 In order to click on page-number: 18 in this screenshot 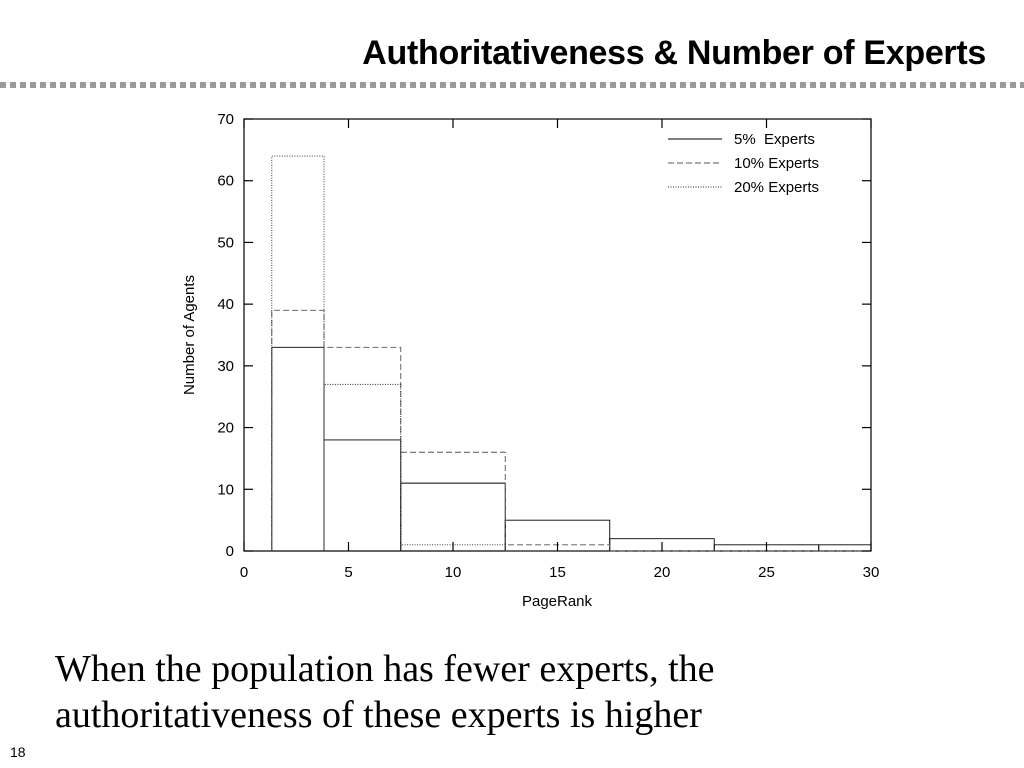, I will do `click(18, 752)`.